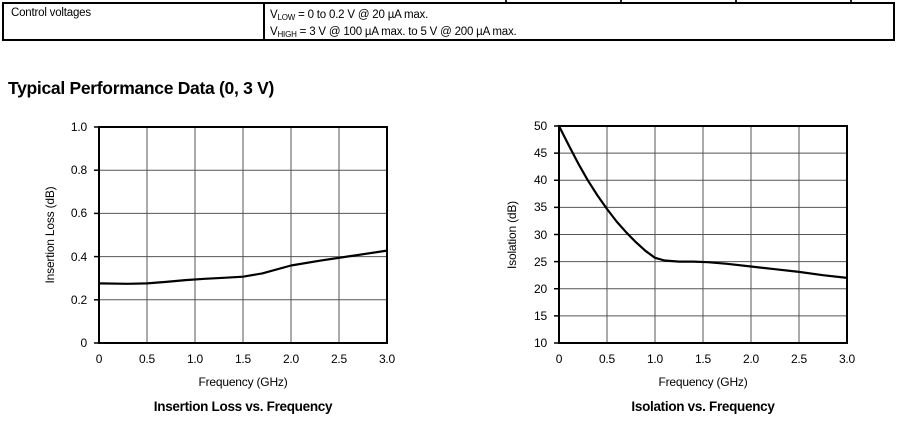 This screenshot has height=428, width=902. What do you see at coordinates (362, 15) in the screenshot?
I see `spec-text: = 0 to 0.2 V @ 20 µA max.` at bounding box center [362, 15].